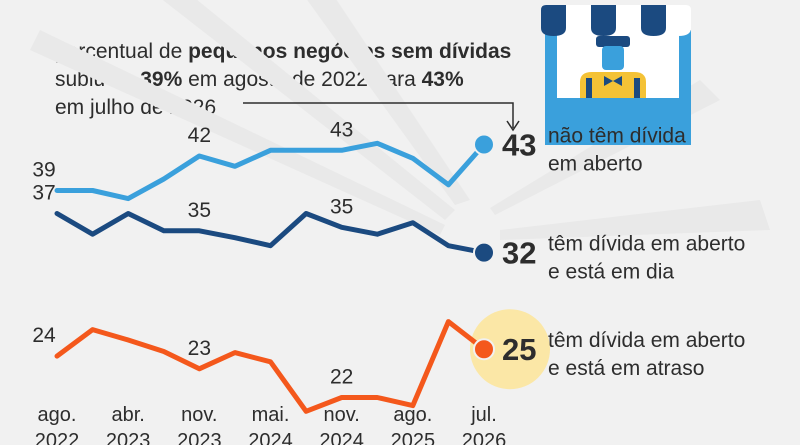  I want to click on x-tick-year: 2026, so click(484, 437).